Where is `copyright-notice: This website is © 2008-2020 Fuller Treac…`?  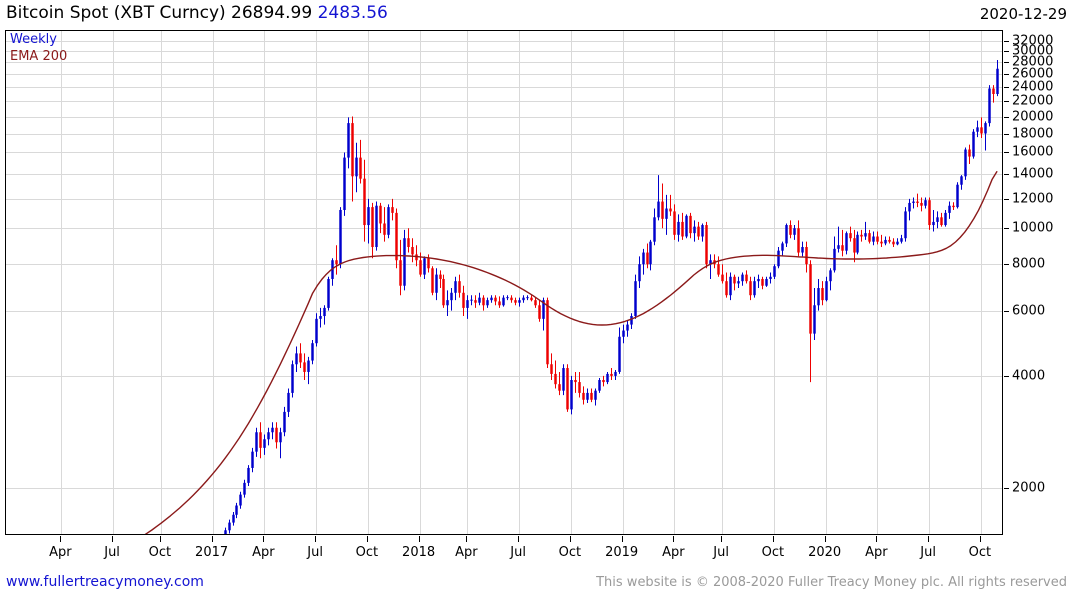 copyright-notice: This website is © 2008-2020 Fuller Treac… is located at coordinates (831, 582).